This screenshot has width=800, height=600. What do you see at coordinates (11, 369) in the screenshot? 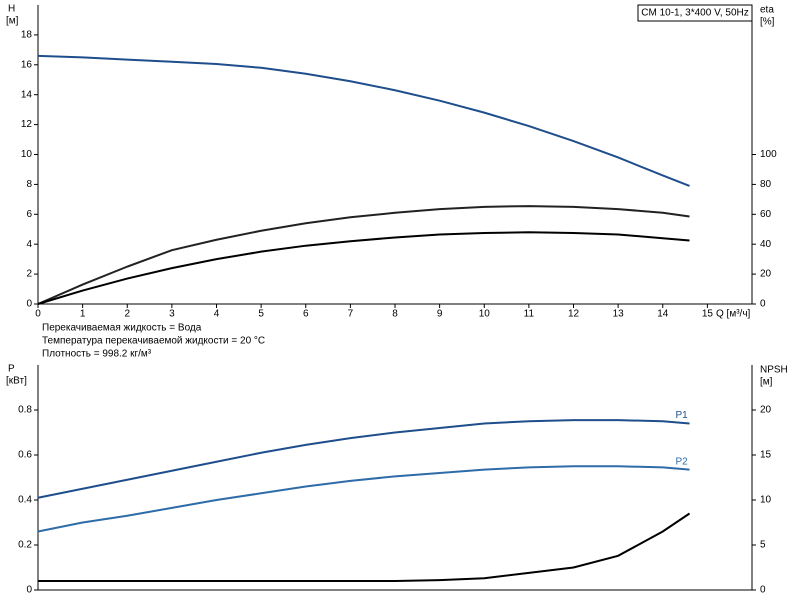
I see `y-axis-title: P` at bounding box center [11, 369].